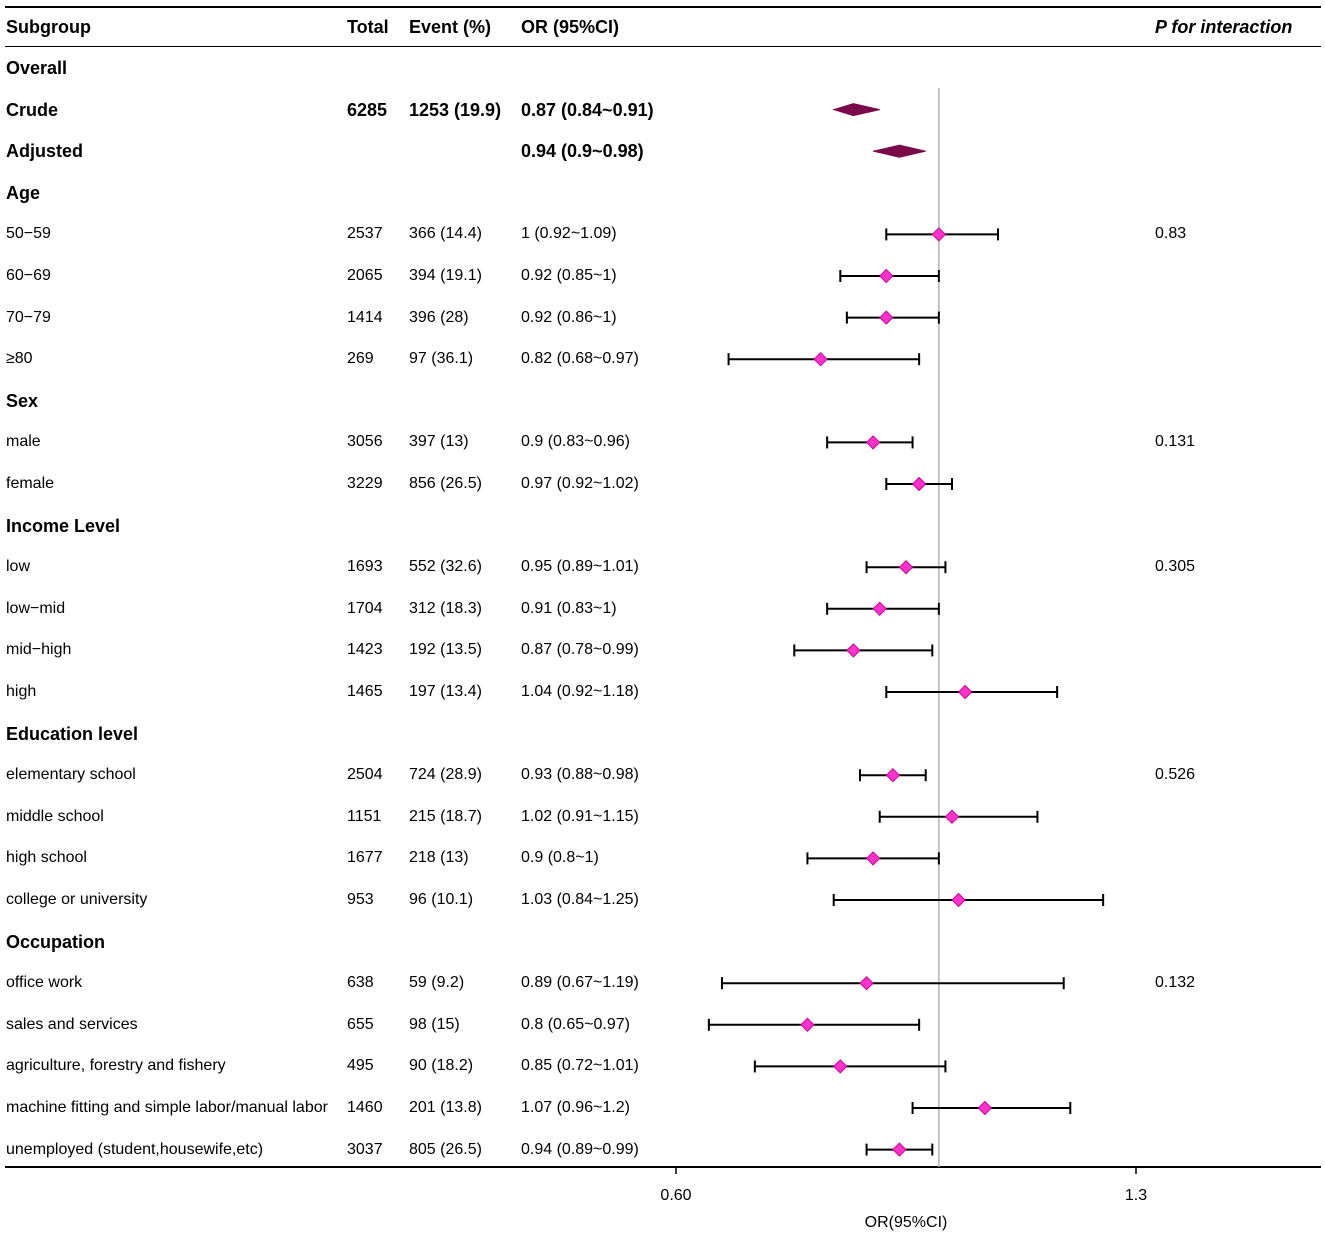 The height and width of the screenshot is (1236, 1325). What do you see at coordinates (365, 608) in the screenshot?
I see `total-cell: 1704` at bounding box center [365, 608].